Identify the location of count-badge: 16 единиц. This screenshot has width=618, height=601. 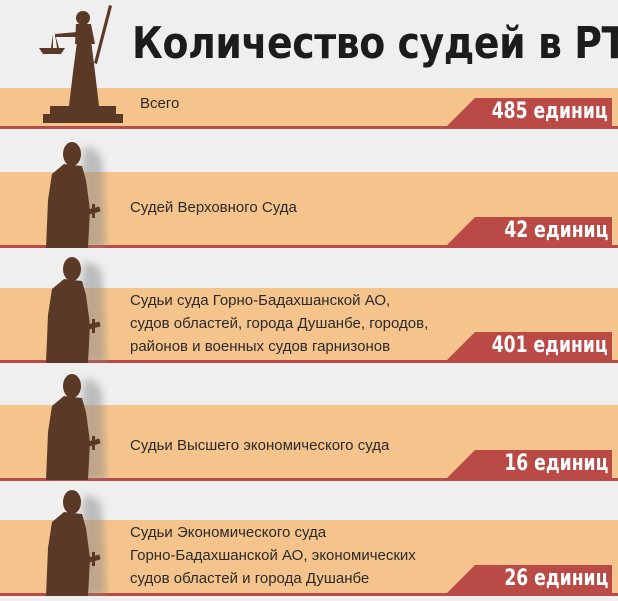
(529, 464).